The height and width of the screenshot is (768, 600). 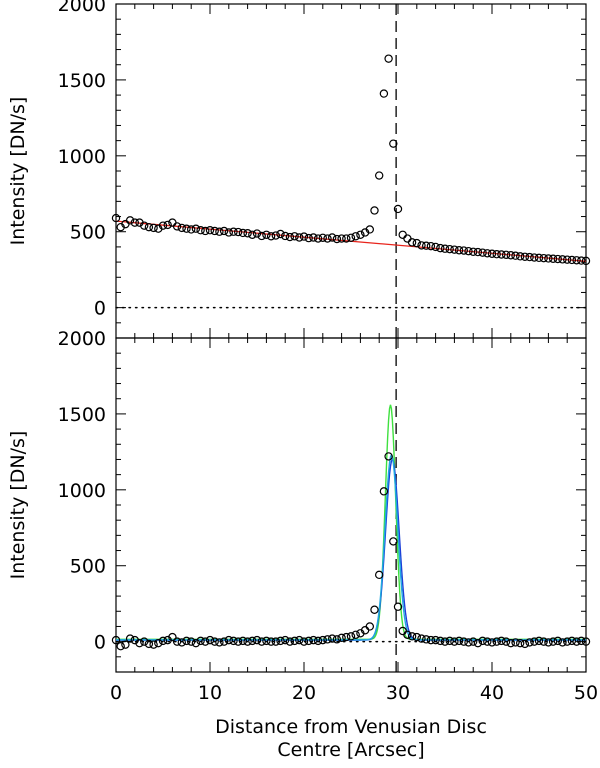 I want to click on y-tick-label: 1500, so click(x=82, y=415).